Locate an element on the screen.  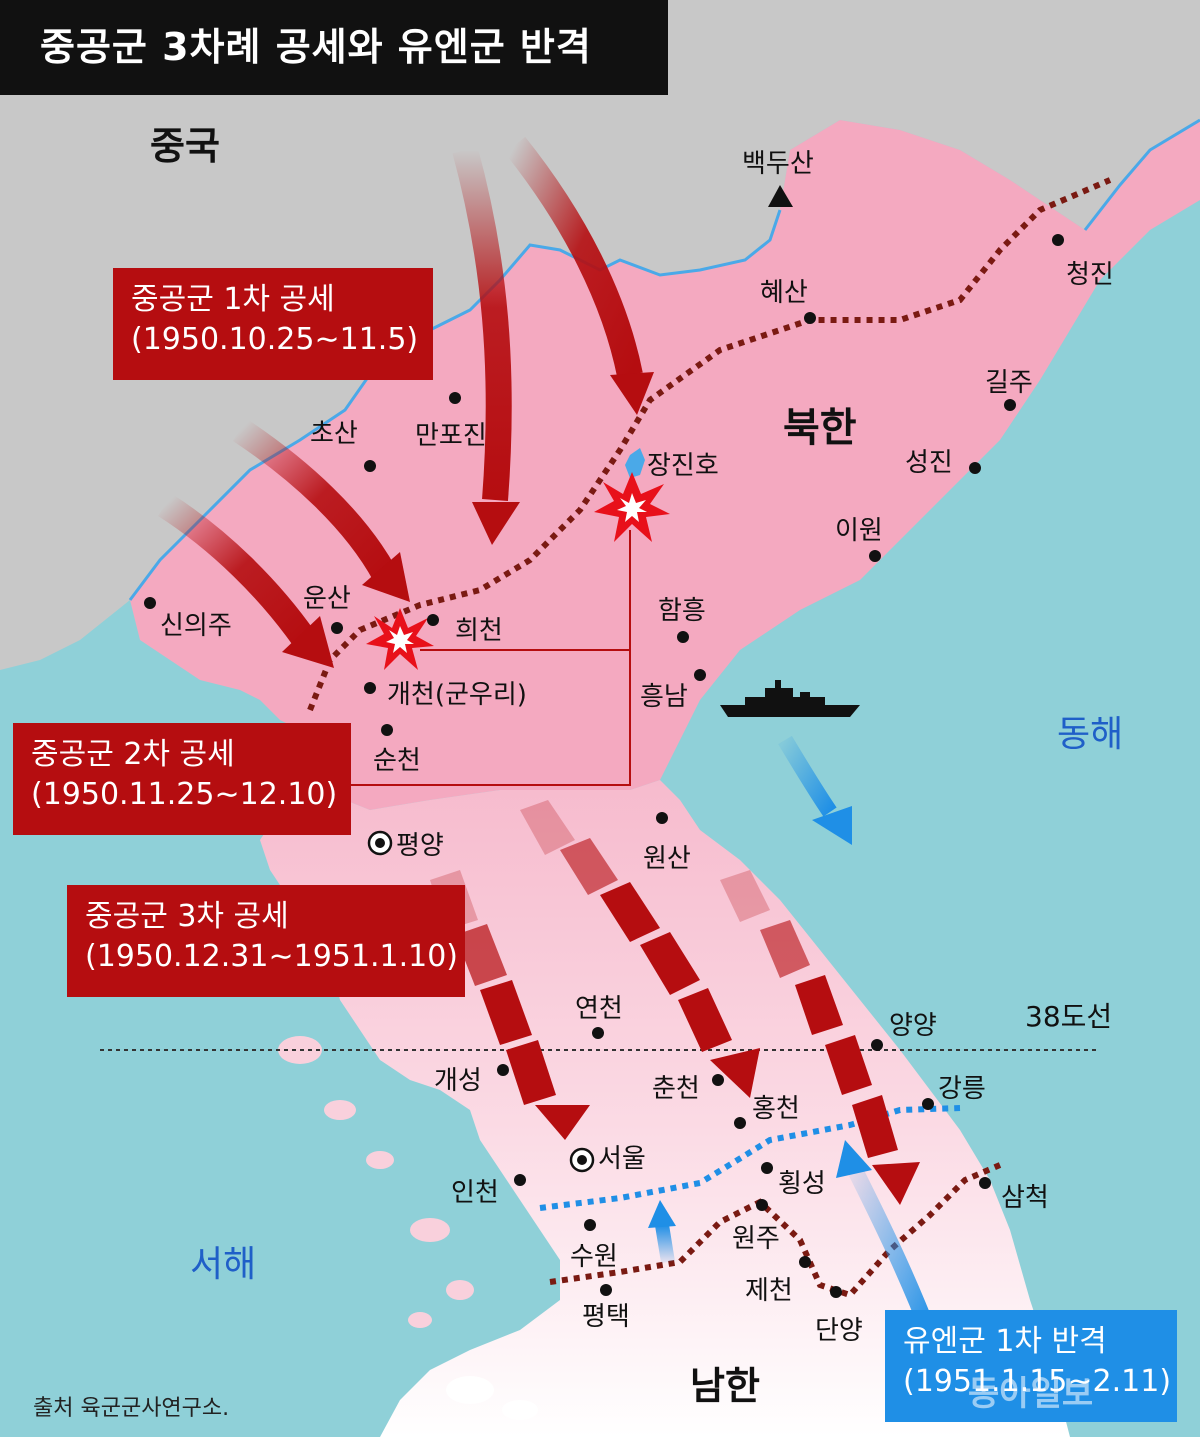
newspaper-watermark: 동아일보 is located at coordinates (1031, 1394).